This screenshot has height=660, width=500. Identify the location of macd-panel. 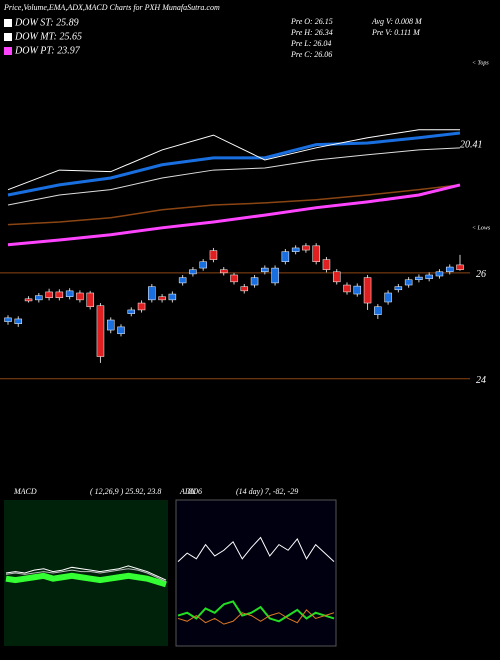
(86, 573).